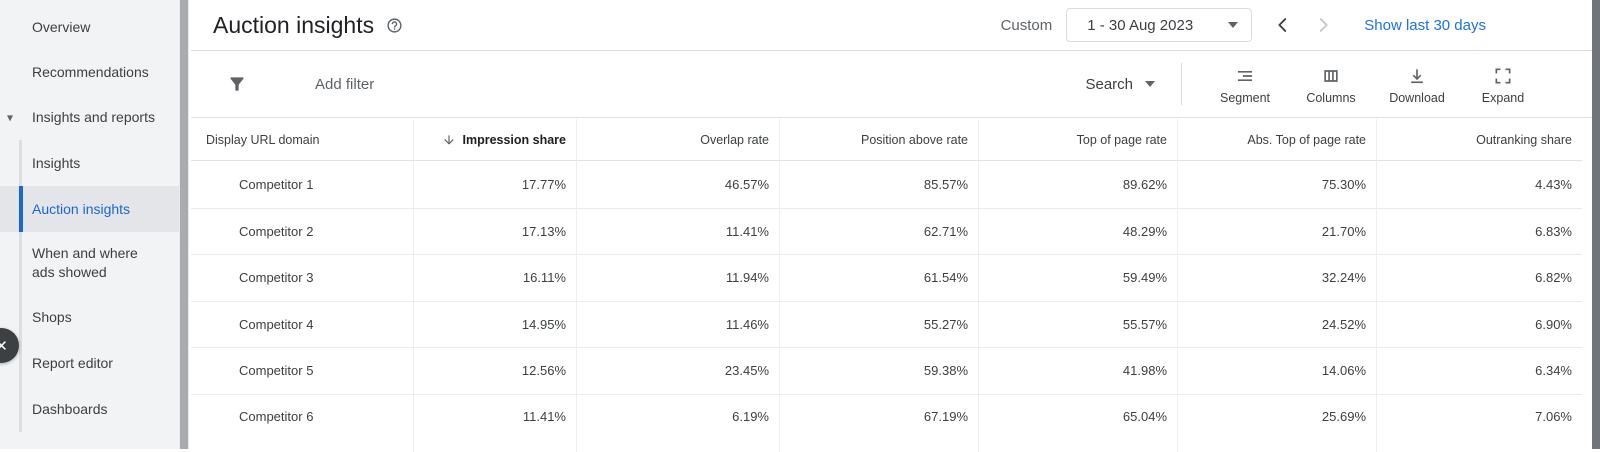 This screenshot has height=452, width=1600. I want to click on table-cell: 59.49%, so click(1077, 277).